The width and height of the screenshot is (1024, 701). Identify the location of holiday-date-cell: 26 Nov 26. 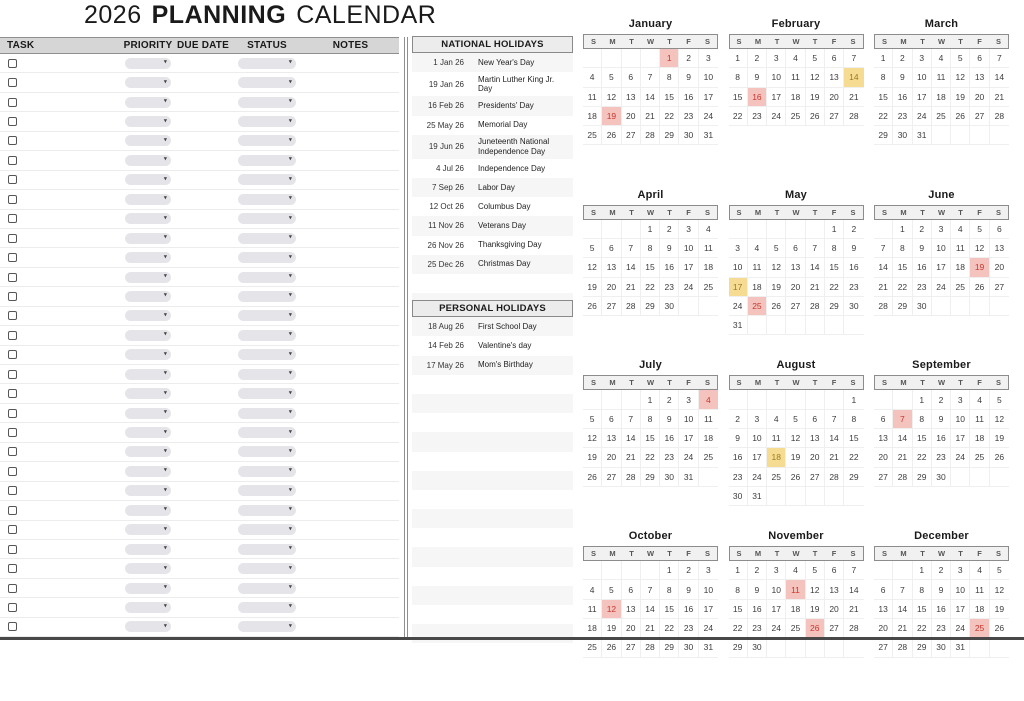
(445, 245).